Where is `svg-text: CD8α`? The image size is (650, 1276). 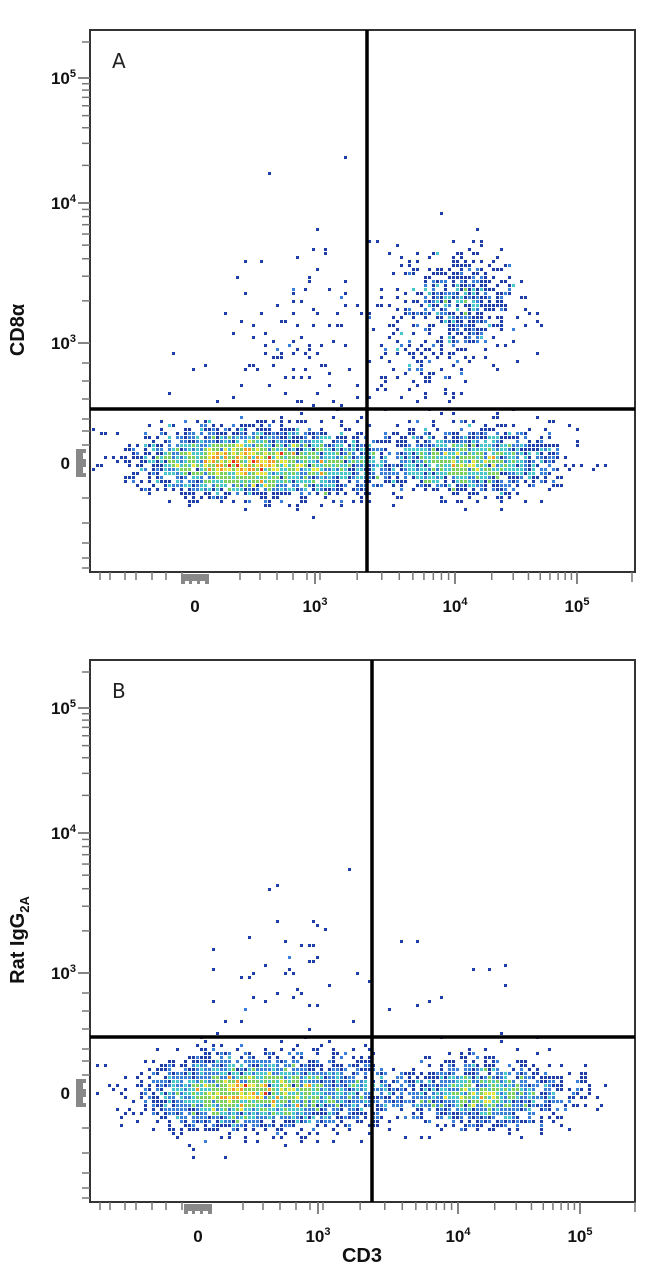
svg-text: CD8α is located at coordinates (18, 329).